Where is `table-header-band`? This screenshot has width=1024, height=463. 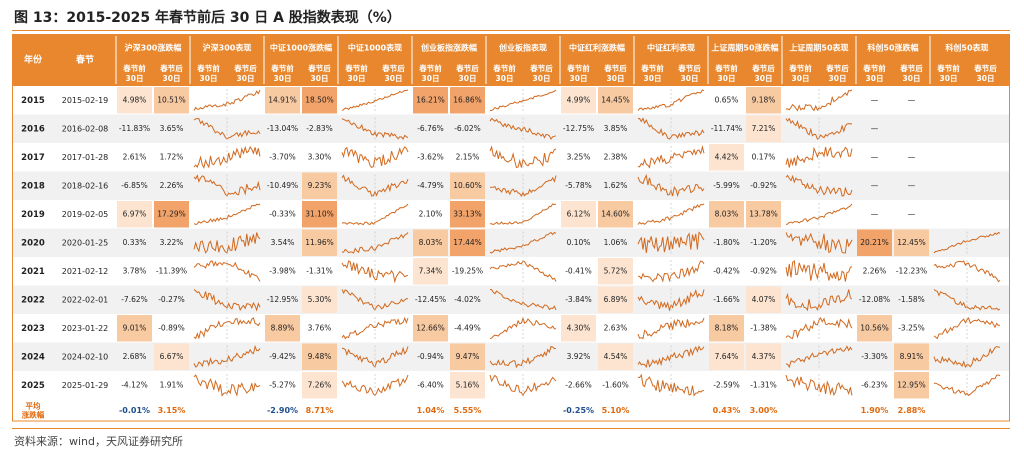 table-header-band is located at coordinates (511, 60).